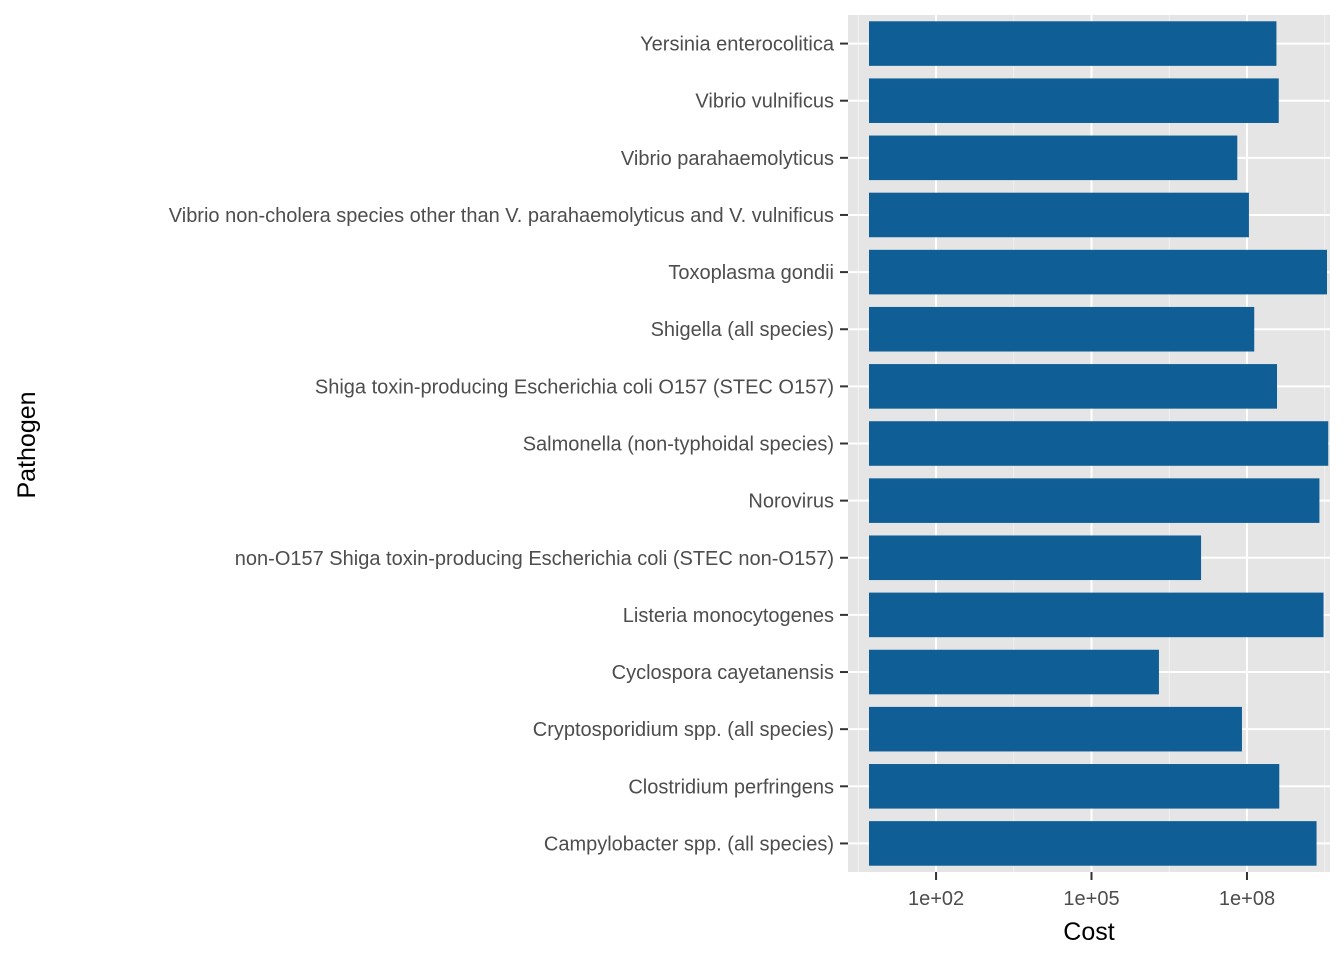  I want to click on y-tick-label: Yersinia enterocolitica, so click(737, 45).